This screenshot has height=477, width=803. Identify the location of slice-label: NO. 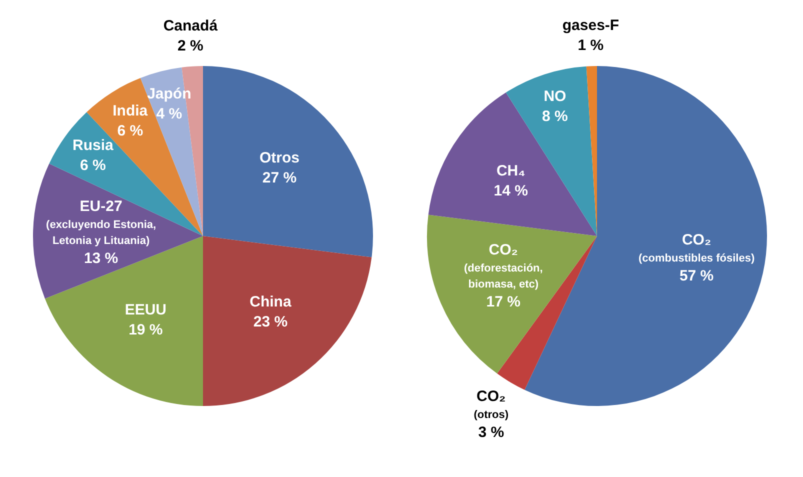
(555, 96).